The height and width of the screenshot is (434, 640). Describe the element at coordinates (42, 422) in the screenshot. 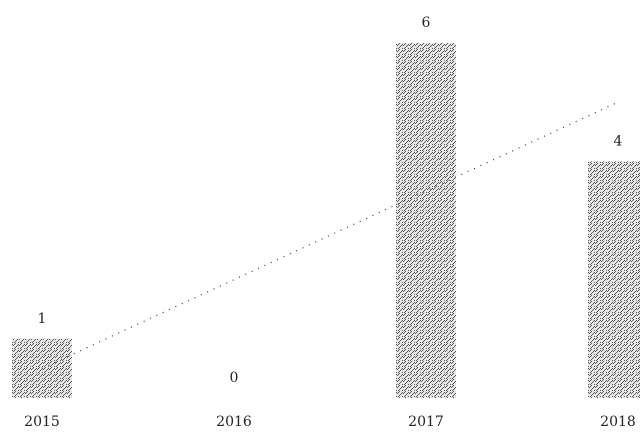

I see `x-tick-label: 2015` at that location.